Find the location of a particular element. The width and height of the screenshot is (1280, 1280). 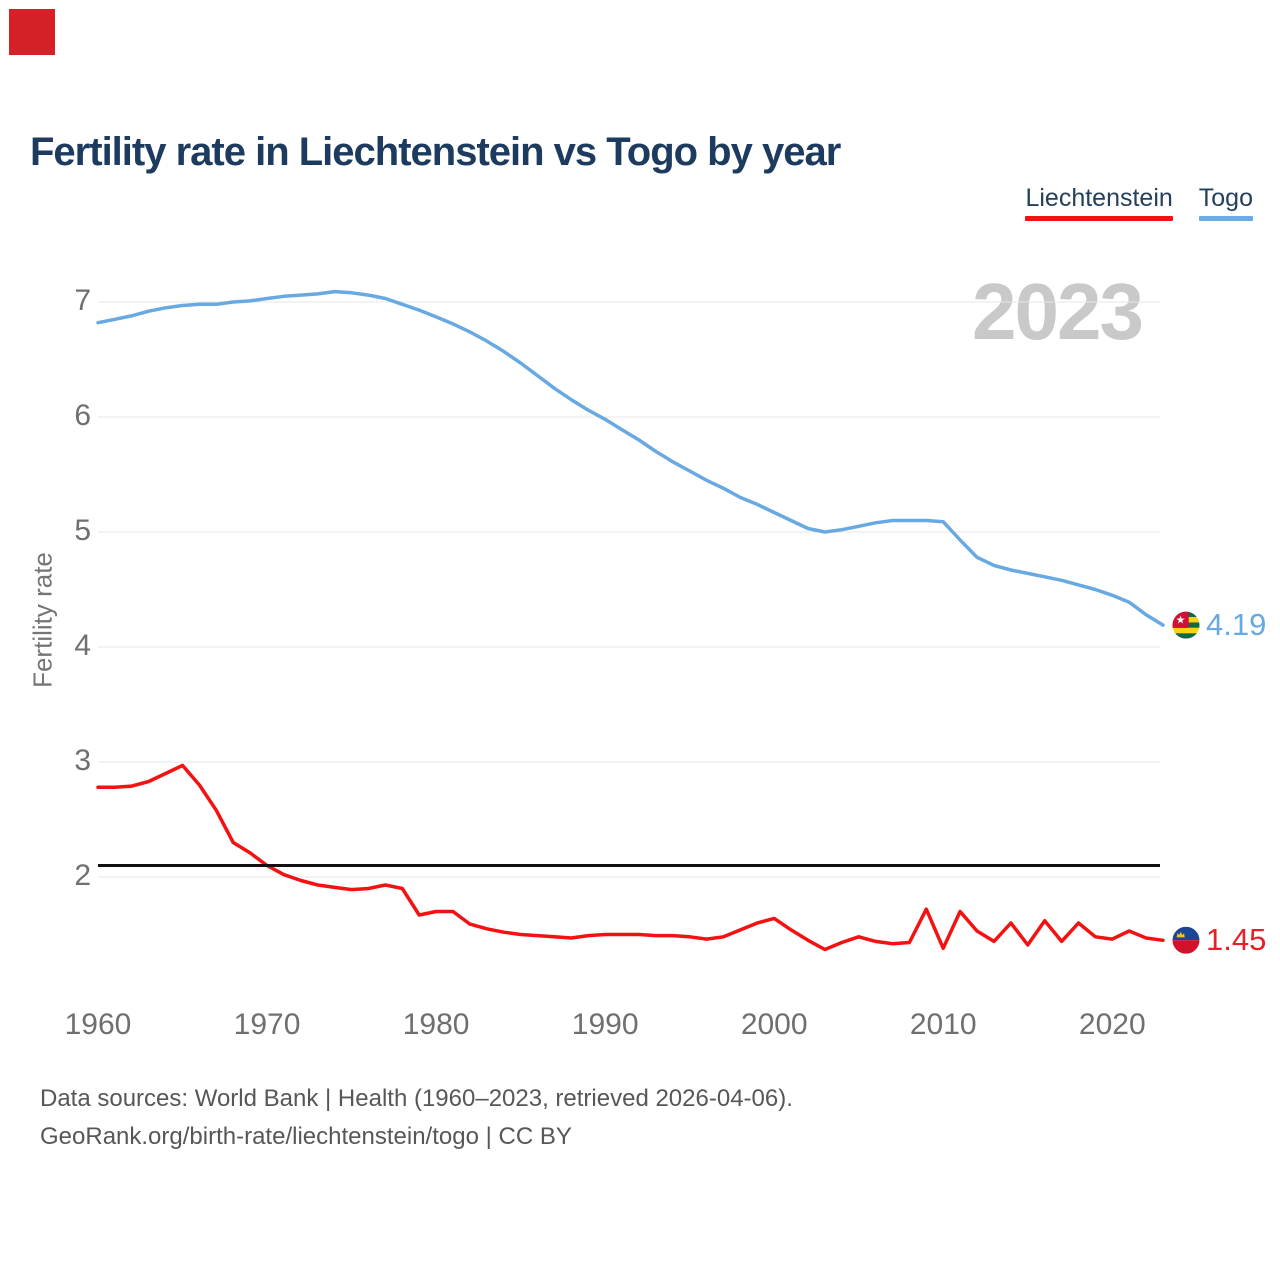

legend-label-togo: Togo is located at coordinates (1225, 198).